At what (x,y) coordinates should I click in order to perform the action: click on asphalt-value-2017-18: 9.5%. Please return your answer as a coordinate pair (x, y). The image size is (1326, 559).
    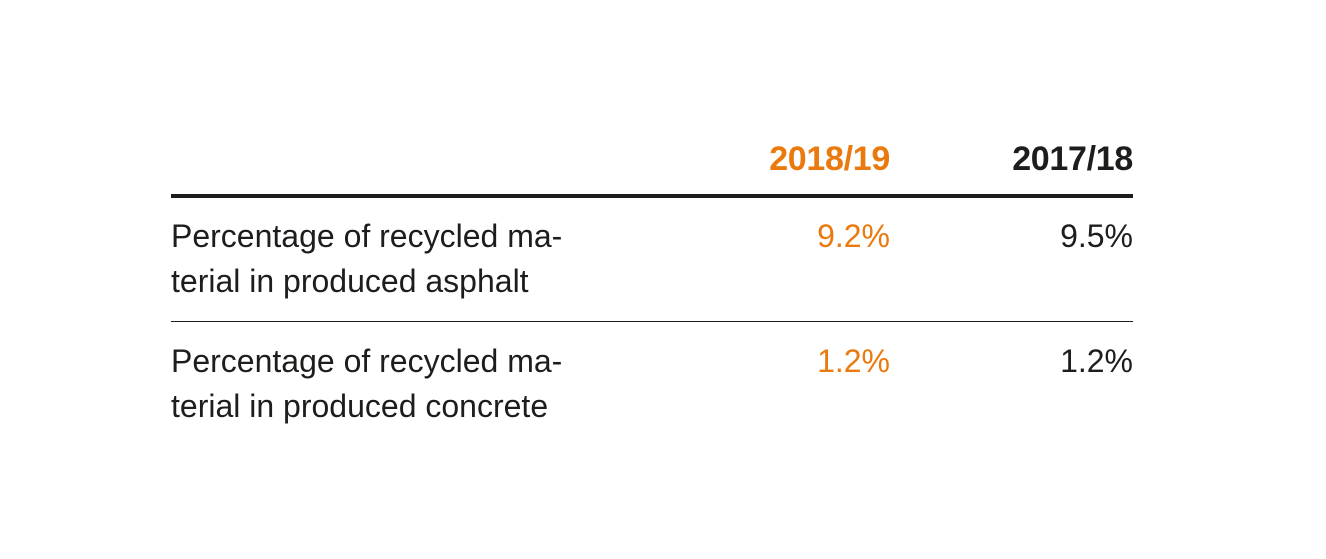
    Looking at the image, I should click on (1096, 236).